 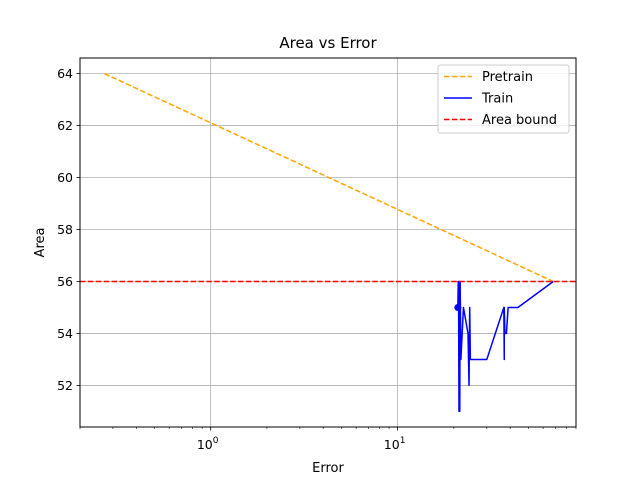 I want to click on chart-title: Area vs Error, so click(x=328, y=43).